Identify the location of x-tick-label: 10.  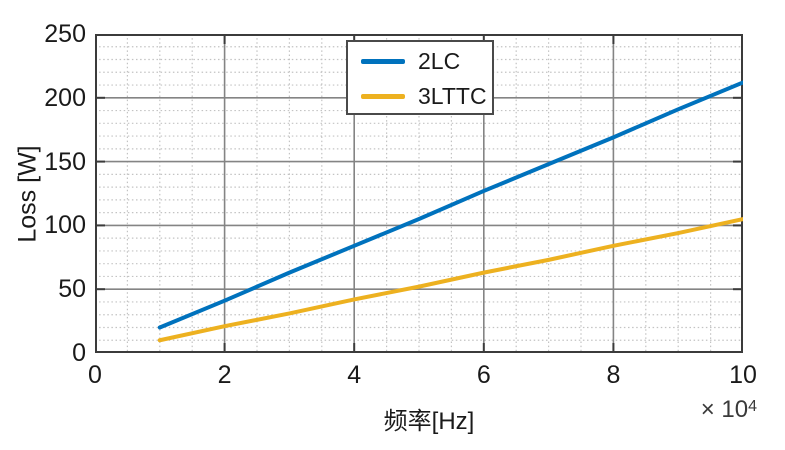
(743, 375).